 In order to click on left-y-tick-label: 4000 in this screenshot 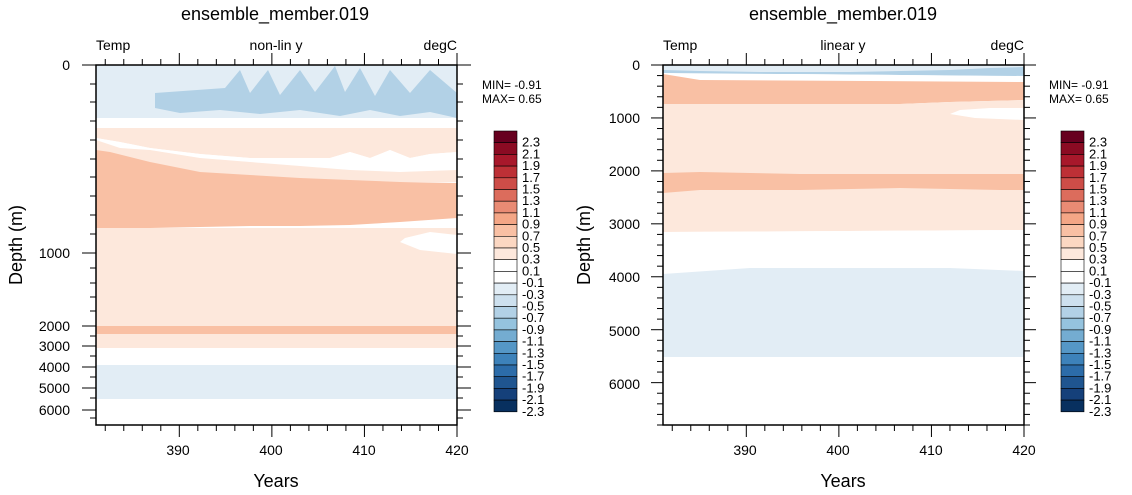, I will do `click(54, 367)`.